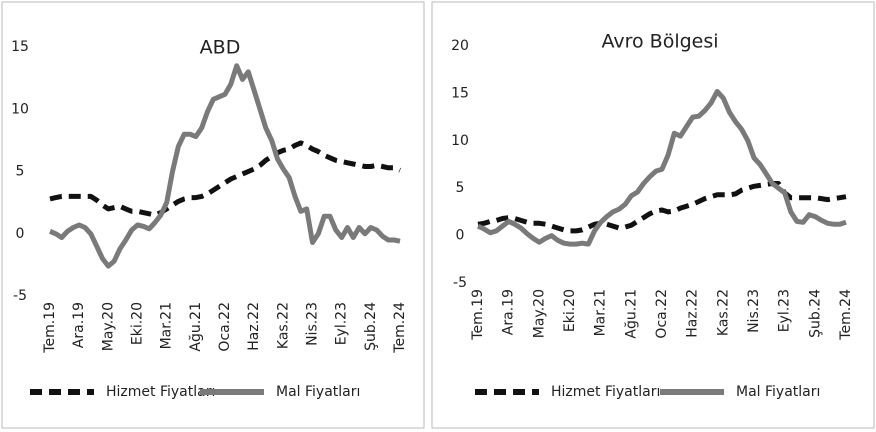 The width and height of the screenshot is (876, 432). What do you see at coordinates (659, 42) in the screenshot?
I see `chart-title: Avro Bölgesi` at bounding box center [659, 42].